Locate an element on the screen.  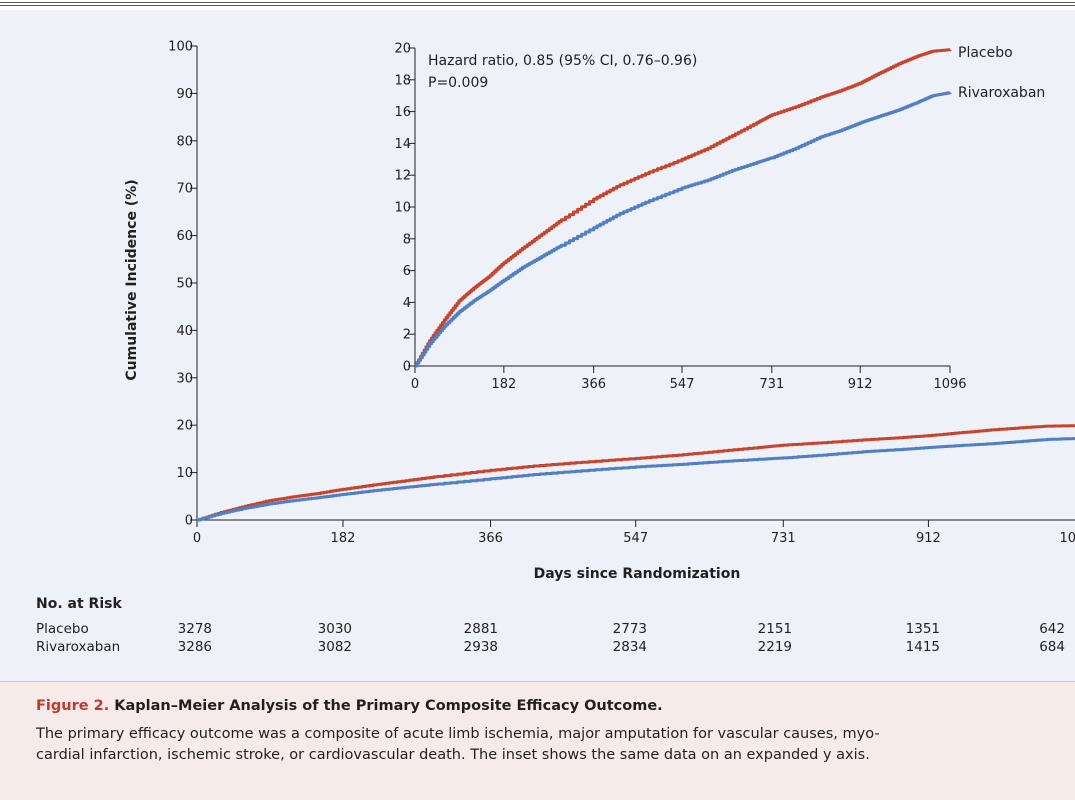
x-axis-title: Days since Randomization is located at coordinates (637, 574).